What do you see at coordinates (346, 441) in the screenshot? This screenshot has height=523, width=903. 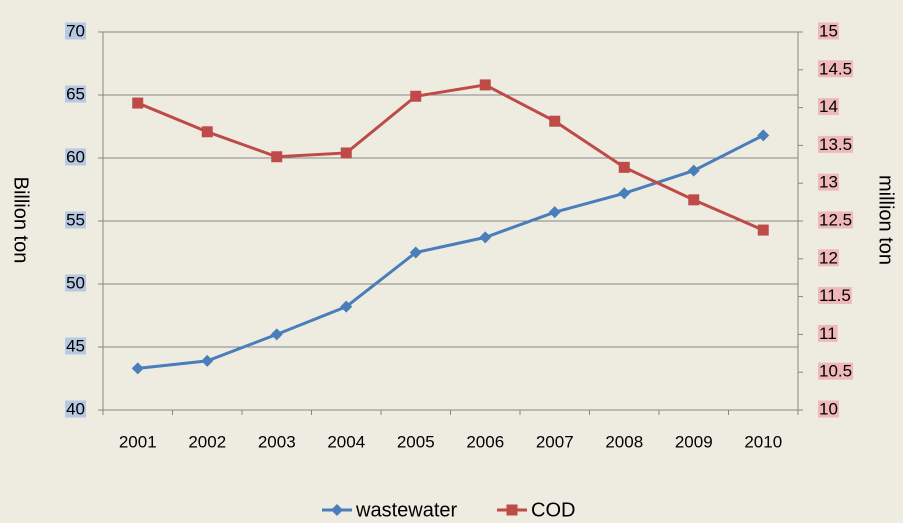 I see `x-tick-label: 2004` at bounding box center [346, 441].